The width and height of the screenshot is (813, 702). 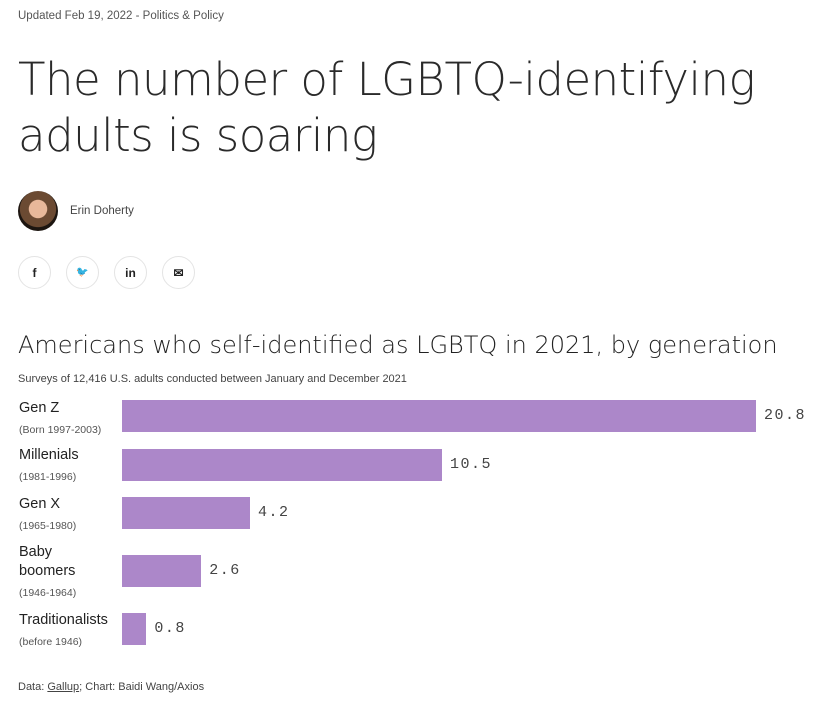 I want to click on facebook-icon: f, so click(x=34, y=272).